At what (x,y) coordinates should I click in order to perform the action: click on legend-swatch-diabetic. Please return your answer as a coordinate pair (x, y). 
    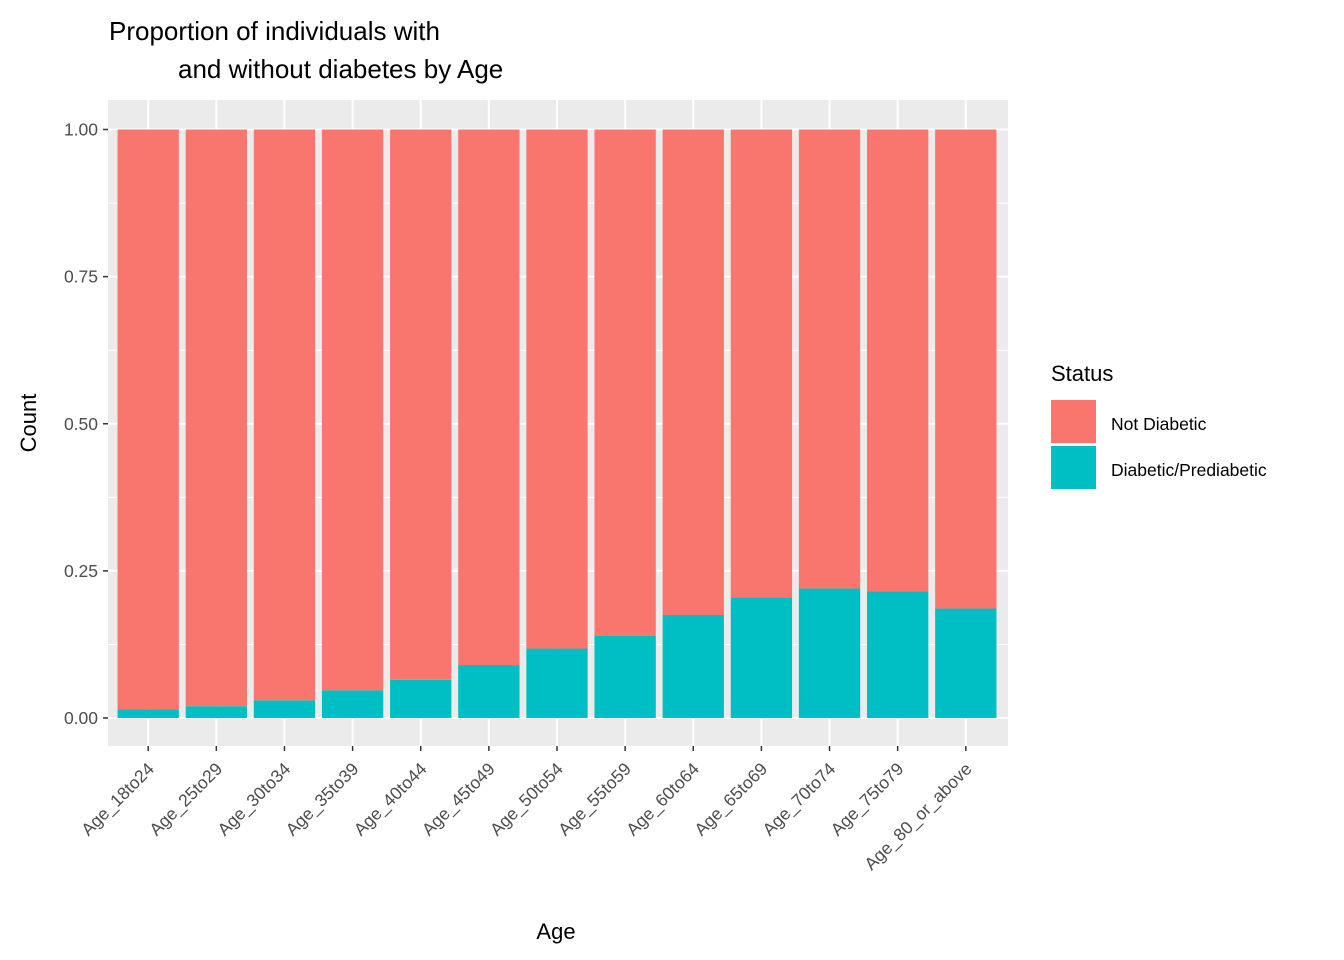
    Looking at the image, I should click on (1073, 467).